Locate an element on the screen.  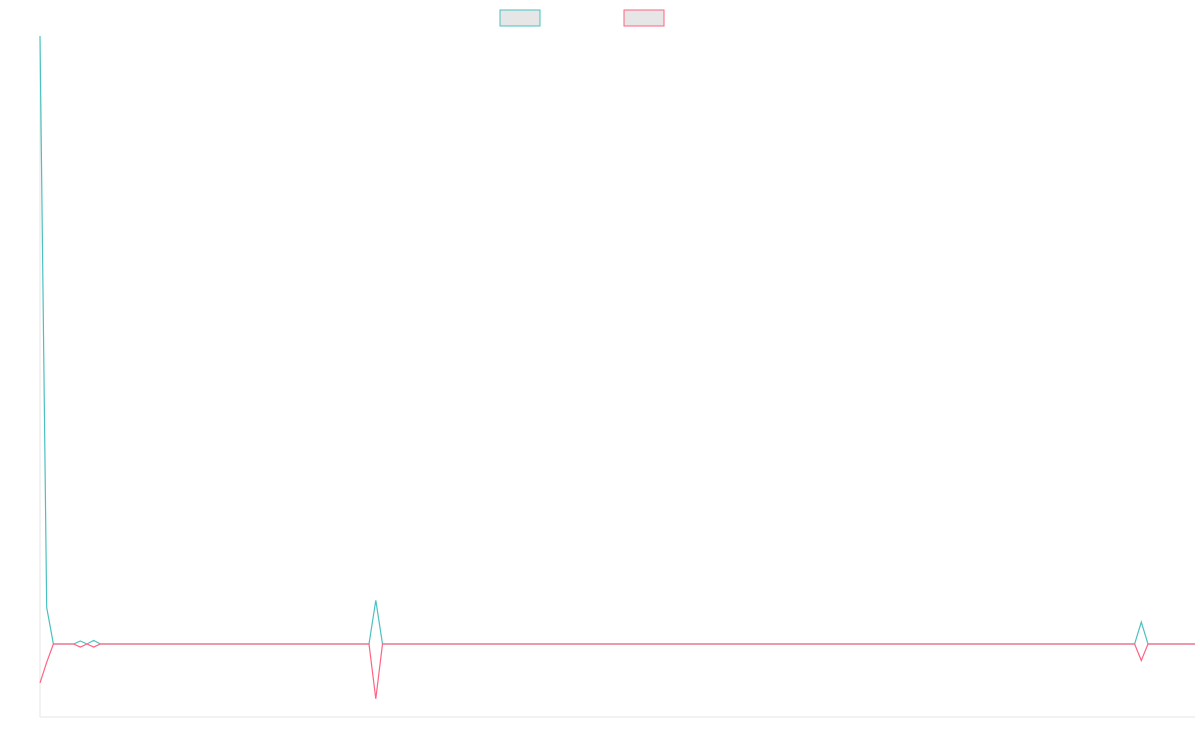
legend is located at coordinates (582, 18).